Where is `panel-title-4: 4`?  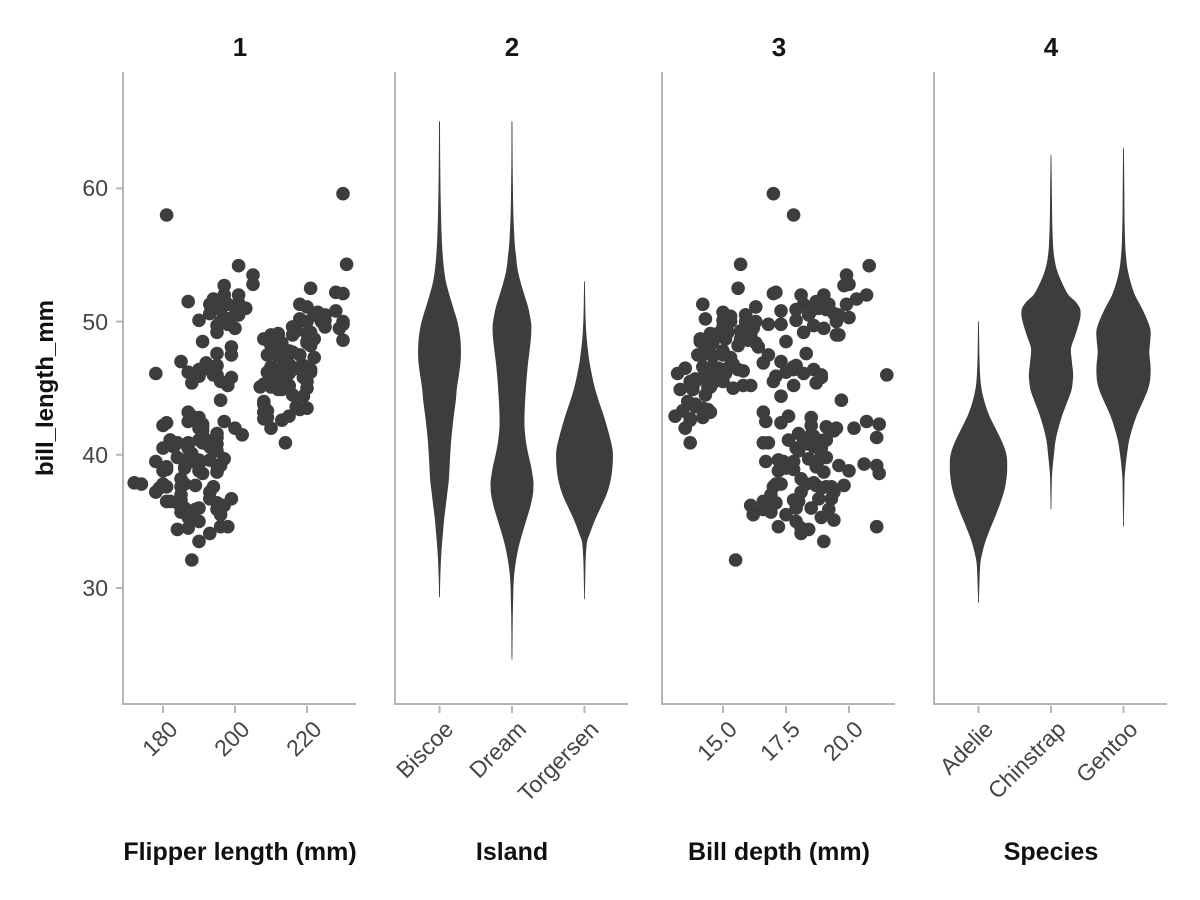
panel-title-4: 4 is located at coordinates (1051, 47).